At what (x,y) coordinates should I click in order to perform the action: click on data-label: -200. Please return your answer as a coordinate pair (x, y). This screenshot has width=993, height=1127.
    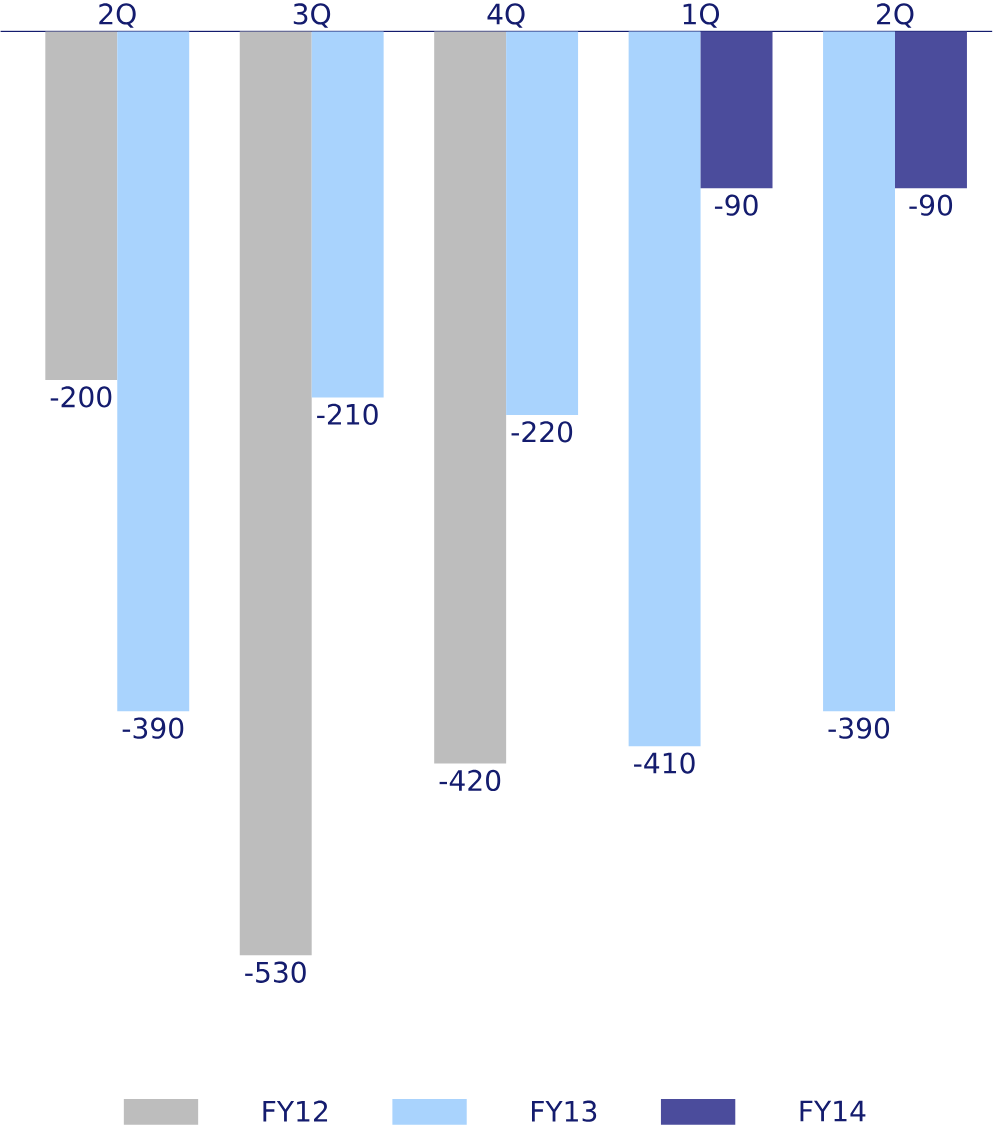
    Looking at the image, I should click on (81, 397).